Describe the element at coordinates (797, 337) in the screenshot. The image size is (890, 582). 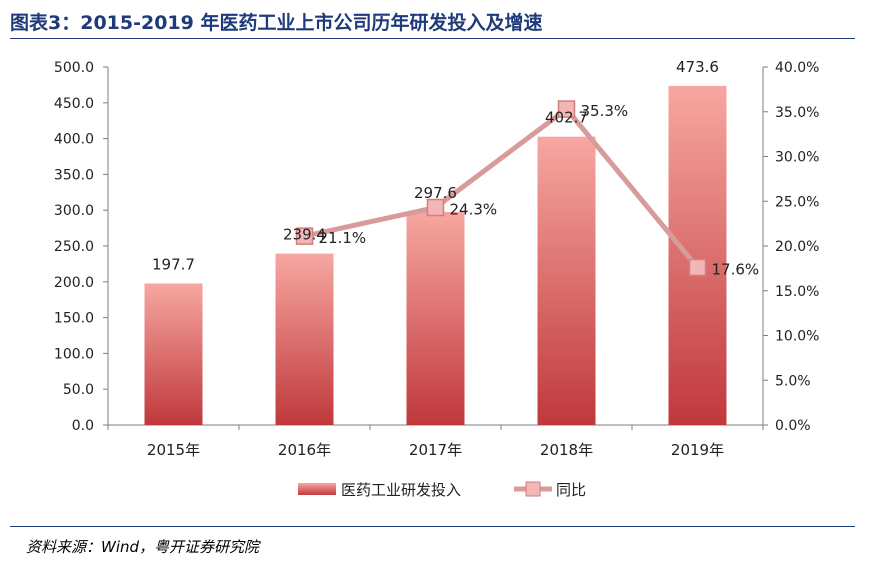
I see `right-tick-label: 10.0%` at that location.